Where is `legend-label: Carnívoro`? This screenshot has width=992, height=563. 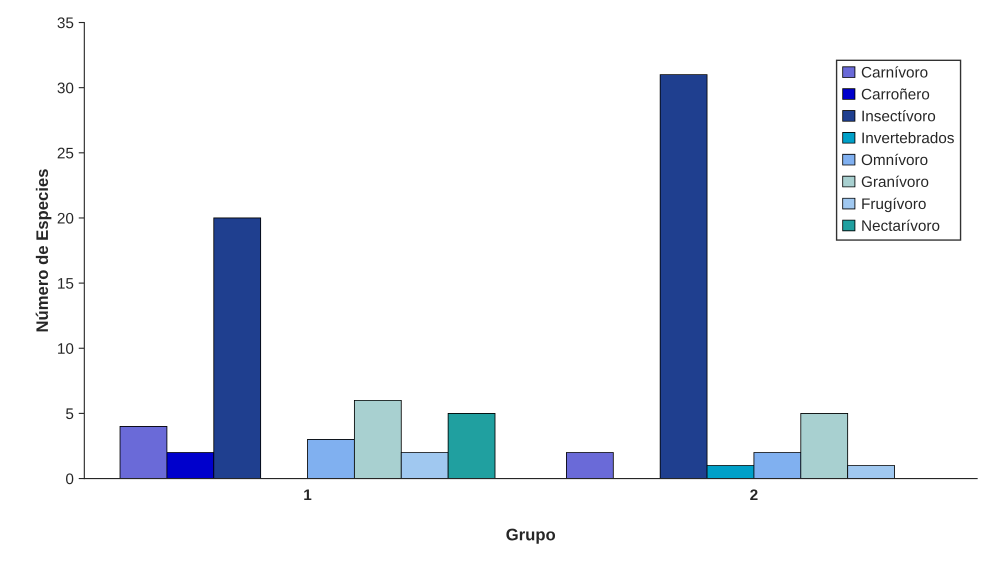 legend-label: Carnívoro is located at coordinates (895, 72).